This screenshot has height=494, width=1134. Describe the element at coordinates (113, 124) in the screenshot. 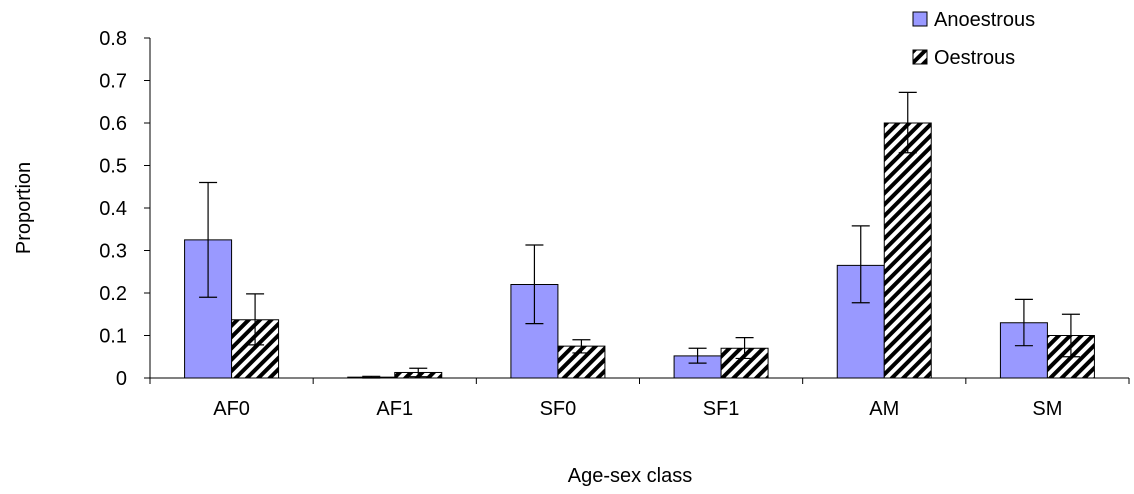

I see `y-tick-label-6: 0.6` at that location.